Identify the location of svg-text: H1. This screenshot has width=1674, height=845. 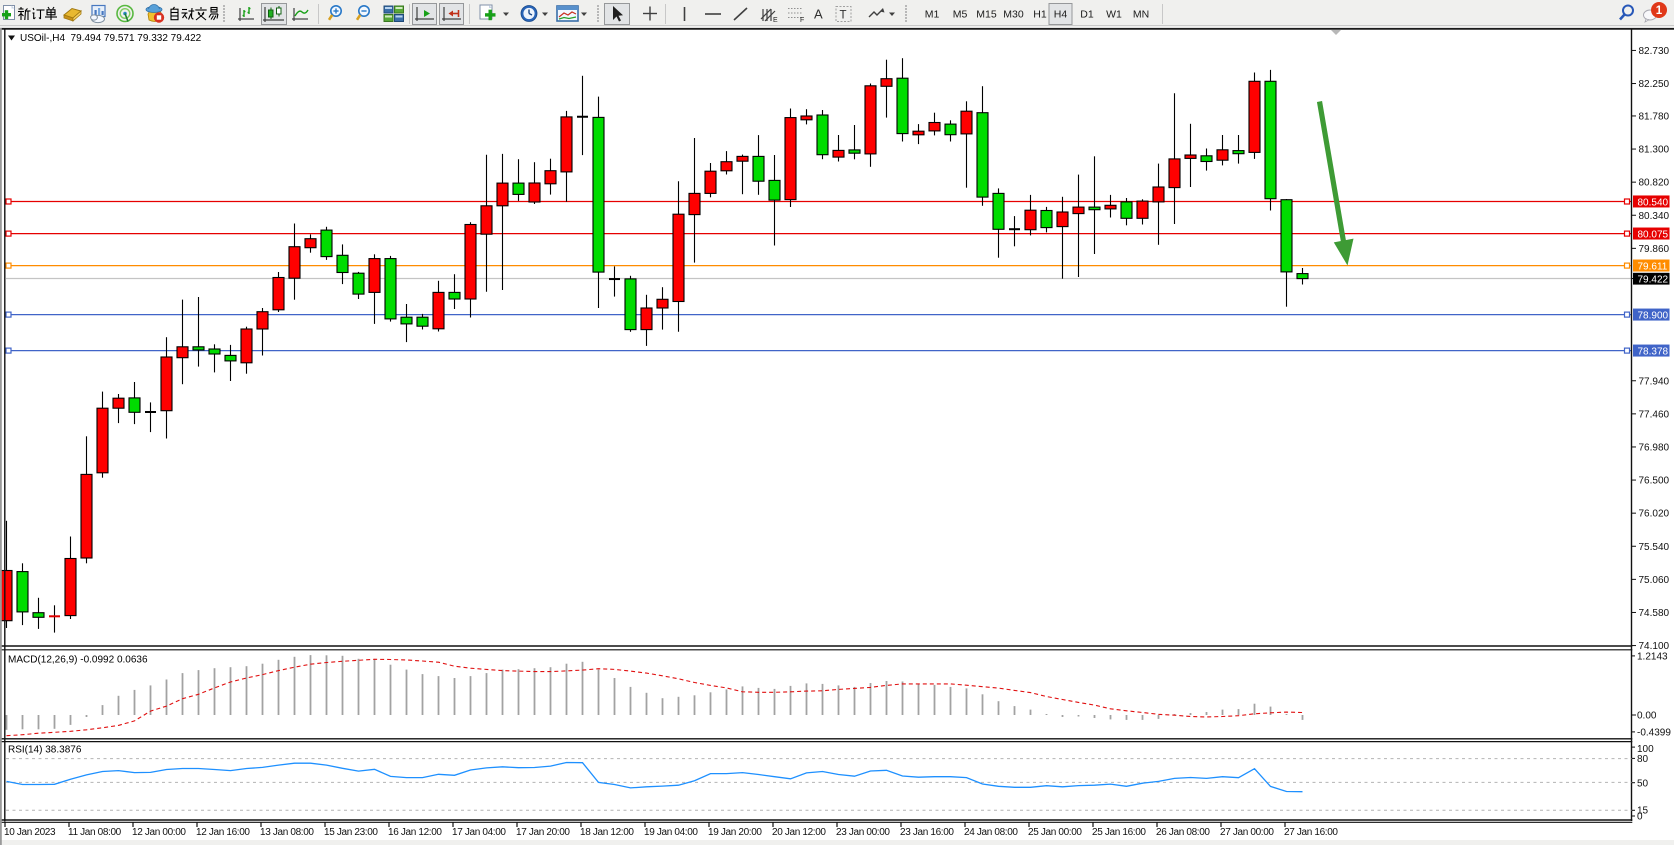
(1040, 15).